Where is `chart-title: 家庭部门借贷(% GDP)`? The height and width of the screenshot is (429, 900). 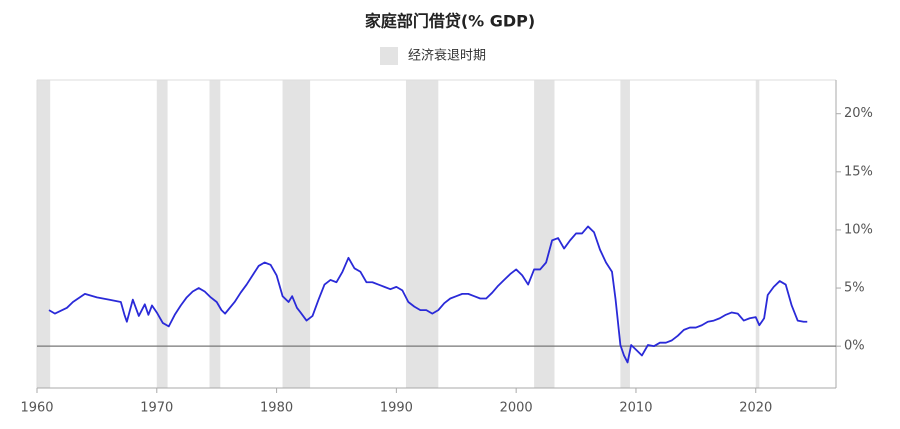
chart-title: 家庭部门借贷(% GDP) is located at coordinates (450, 21).